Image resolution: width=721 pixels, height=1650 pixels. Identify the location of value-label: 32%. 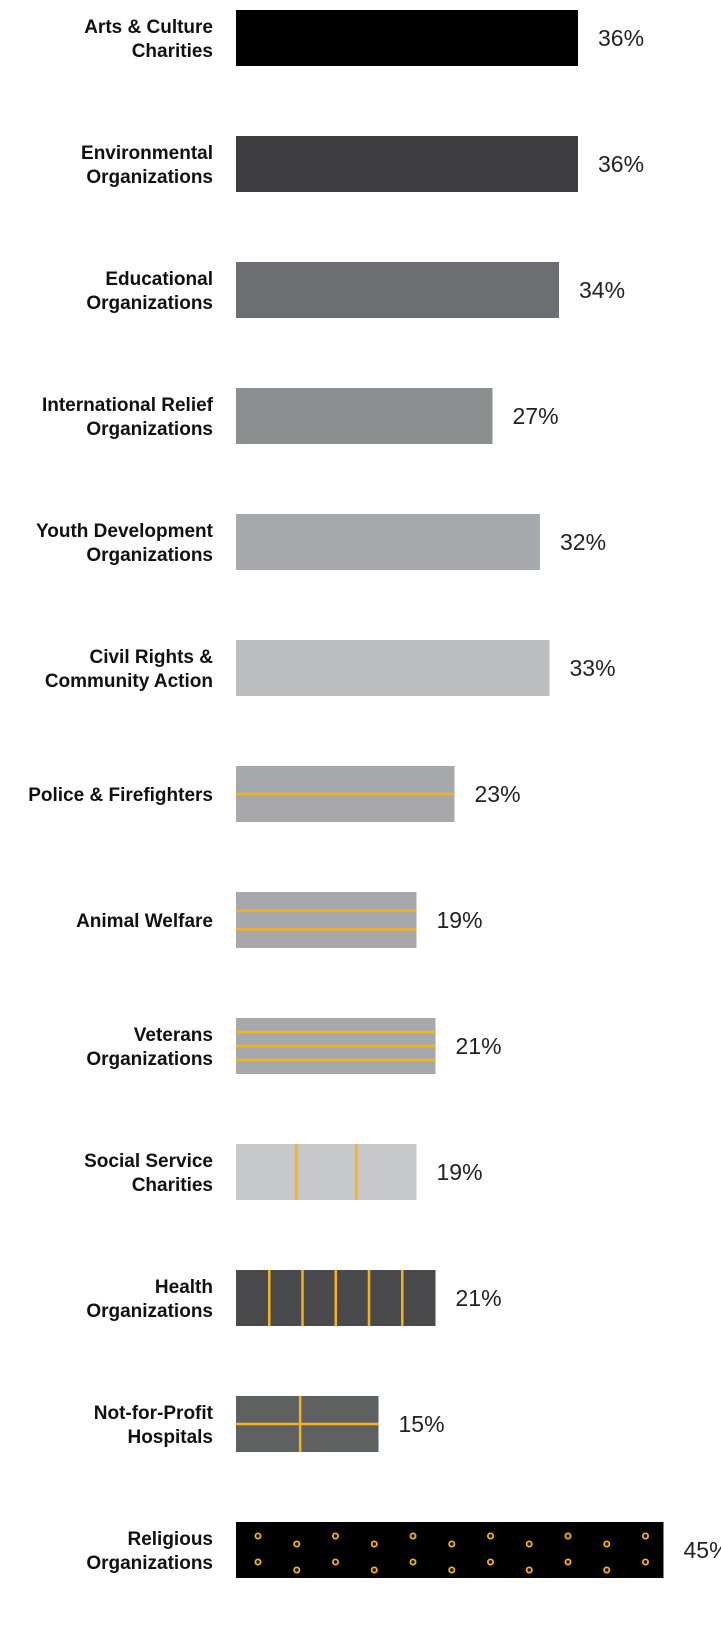
(583, 542).